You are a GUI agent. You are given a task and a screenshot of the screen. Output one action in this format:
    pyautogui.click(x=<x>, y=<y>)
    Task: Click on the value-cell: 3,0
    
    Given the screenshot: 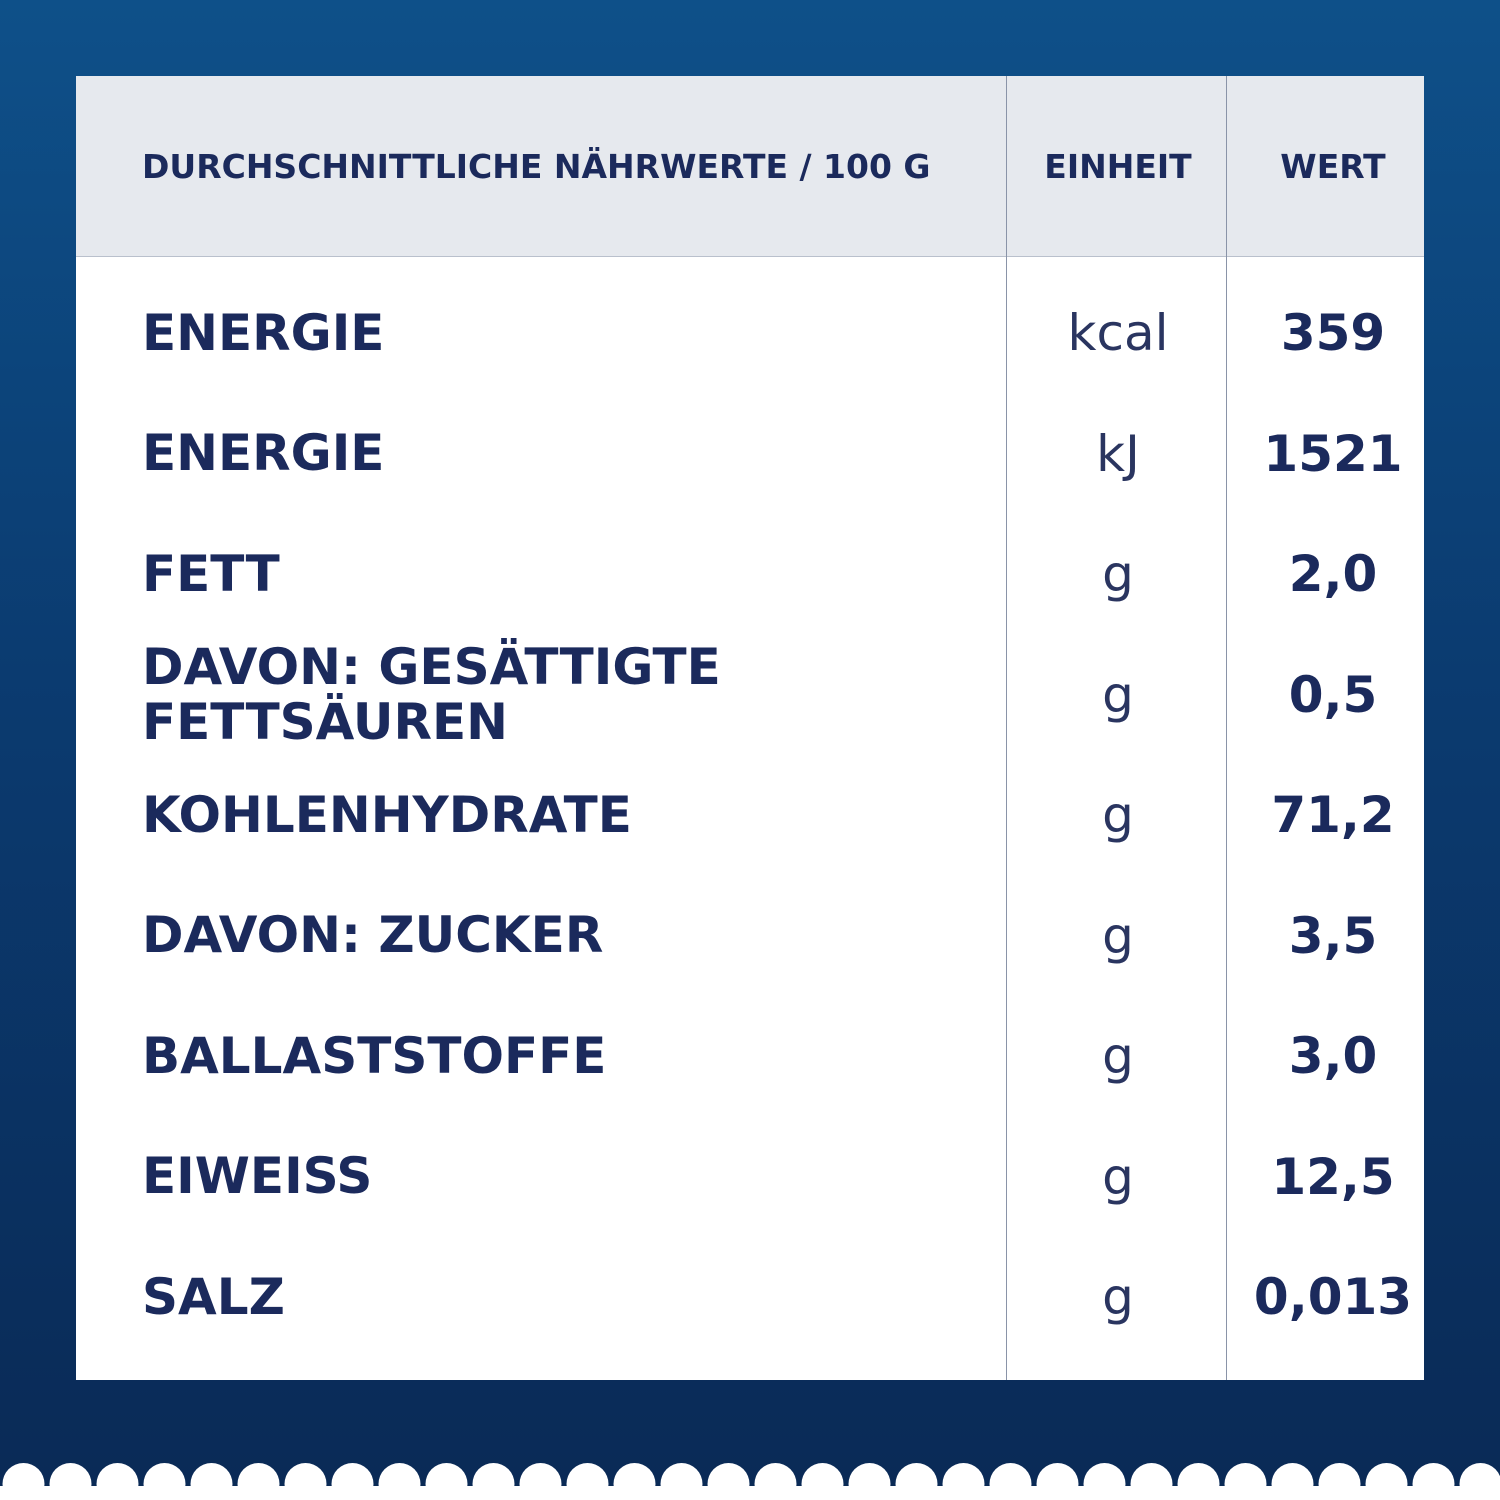 What is the action you would take?
    pyautogui.click(x=1333, y=1056)
    